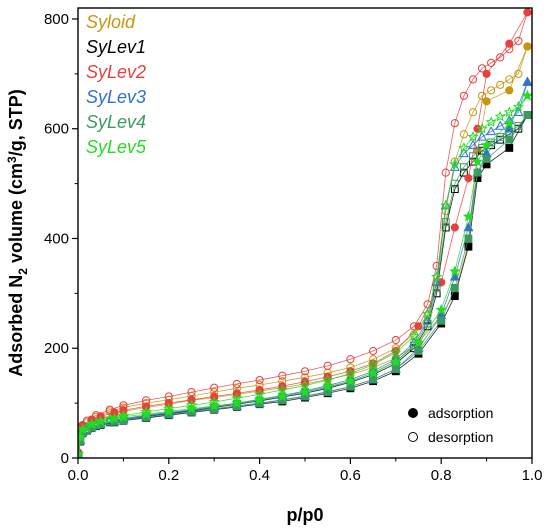  What do you see at coordinates (450, 425) in the screenshot?
I see `marker-key: adsorption desorption` at bounding box center [450, 425].